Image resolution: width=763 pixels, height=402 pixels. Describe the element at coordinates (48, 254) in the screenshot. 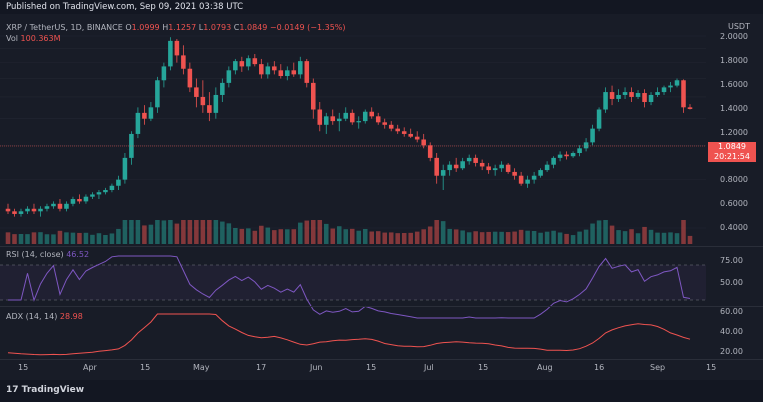

I see `rsi-legend: RSI (14, close) 46.52` at that location.